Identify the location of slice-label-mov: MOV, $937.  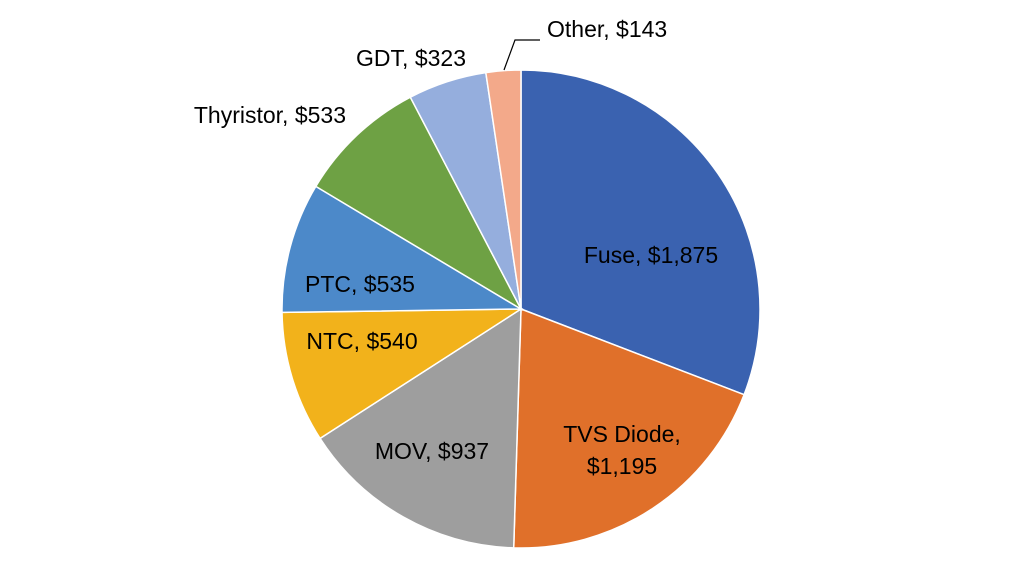
(432, 451).